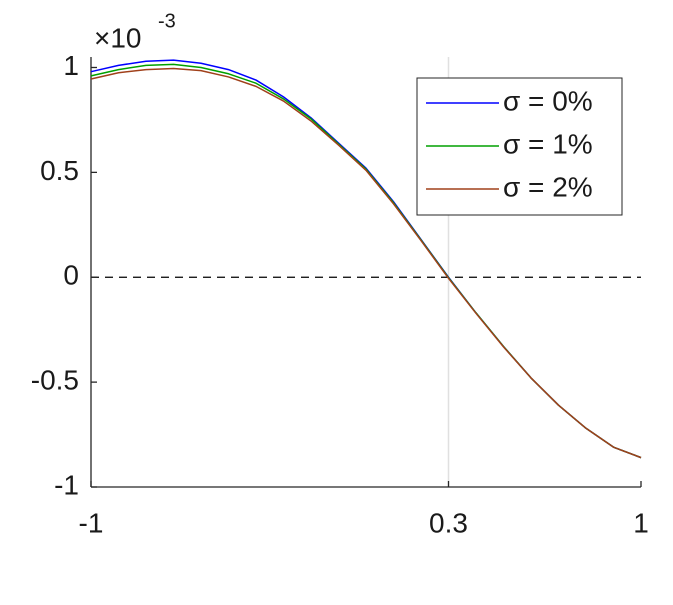 The image size is (673, 605). Describe the element at coordinates (548, 186) in the screenshot. I see `legend-label: σ = 2%` at that location.